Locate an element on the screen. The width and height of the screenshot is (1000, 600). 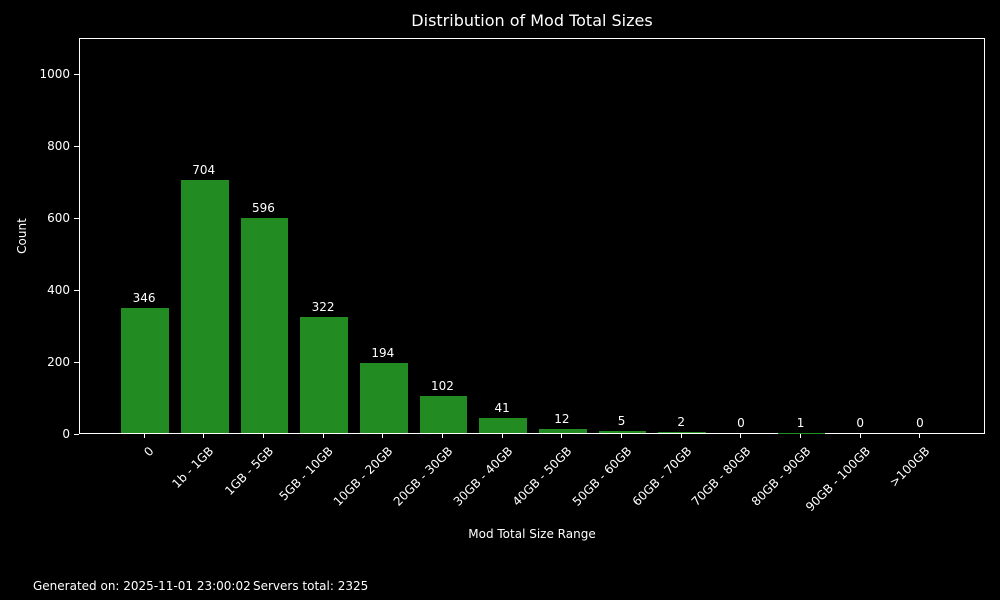
bar-value-label: 2 is located at coordinates (681, 422).